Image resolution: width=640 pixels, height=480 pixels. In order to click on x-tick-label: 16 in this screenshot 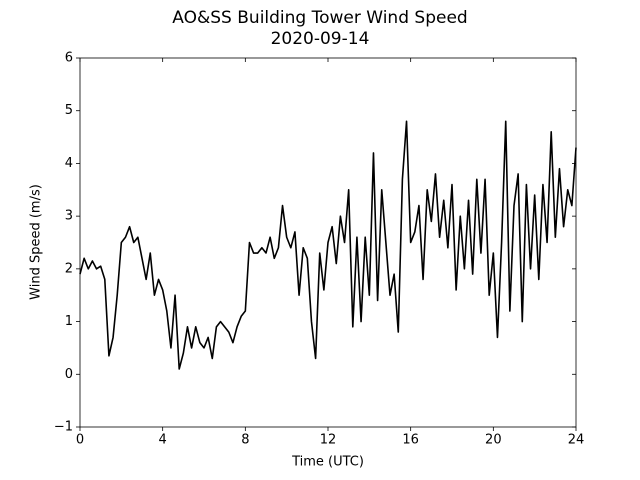, I will do `click(410, 440)`.